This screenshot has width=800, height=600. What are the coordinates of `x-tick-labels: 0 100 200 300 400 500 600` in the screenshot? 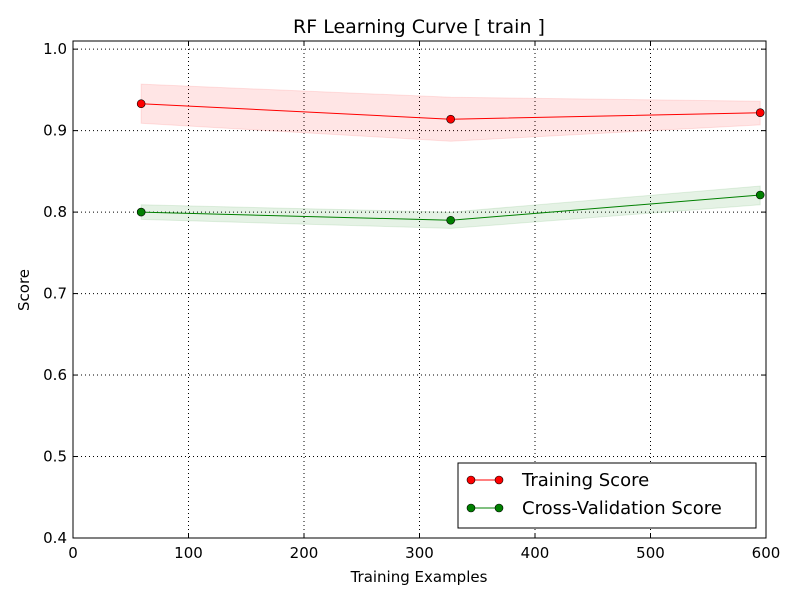 It's located at (424, 553).